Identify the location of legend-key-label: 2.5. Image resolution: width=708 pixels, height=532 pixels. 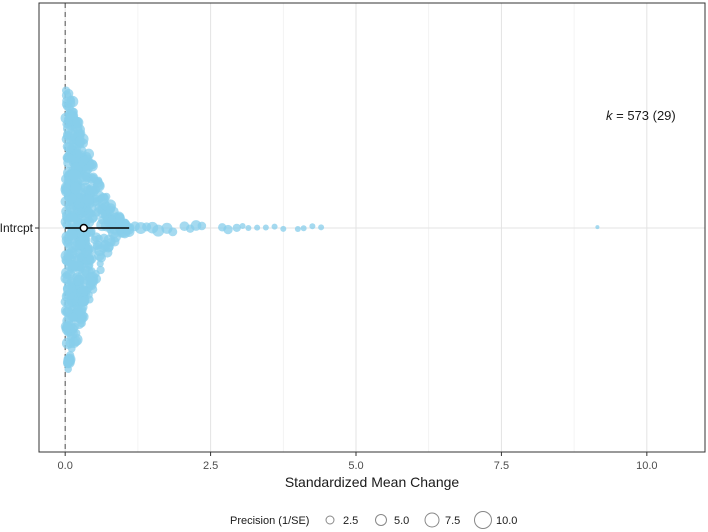
(350, 521).